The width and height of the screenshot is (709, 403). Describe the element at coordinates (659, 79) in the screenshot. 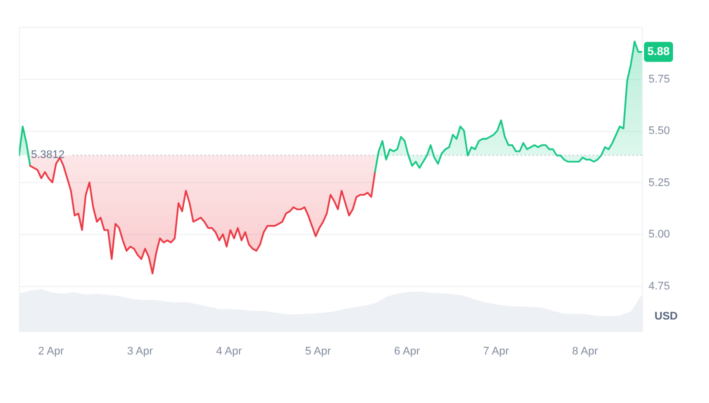

I see `y-tick-label: 5.75` at that location.